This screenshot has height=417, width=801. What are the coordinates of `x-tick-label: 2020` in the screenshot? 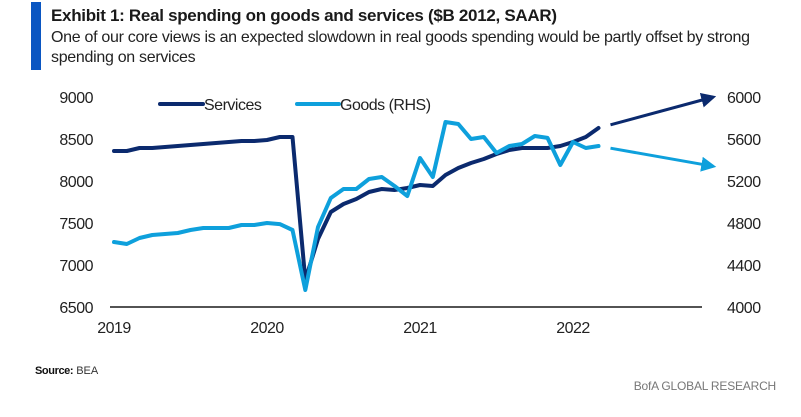 It's located at (267, 328).